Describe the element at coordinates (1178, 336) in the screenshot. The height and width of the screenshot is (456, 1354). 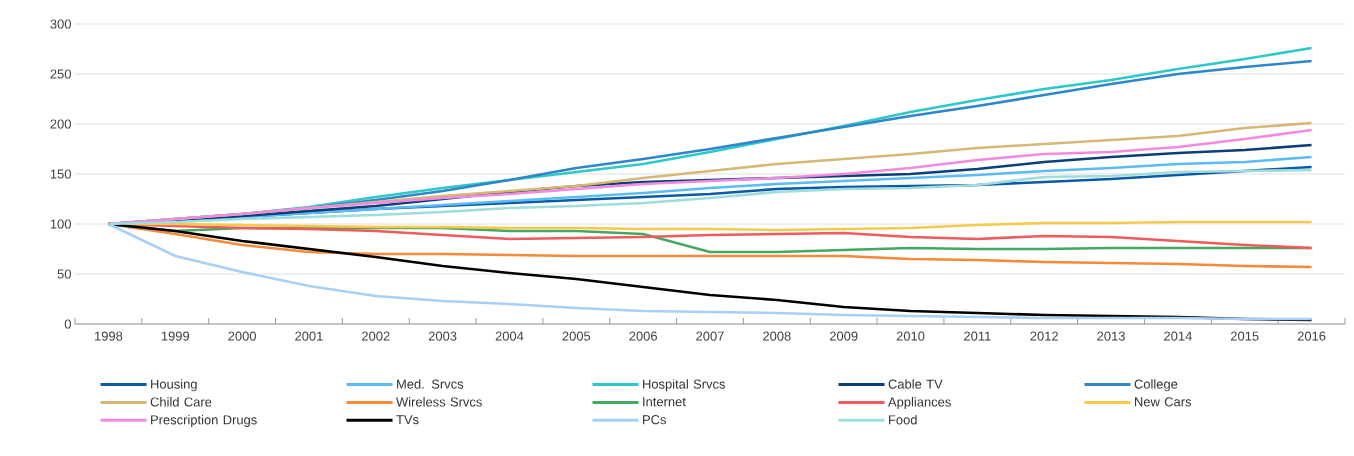
I see `x-tick-label: 2014` at that location.